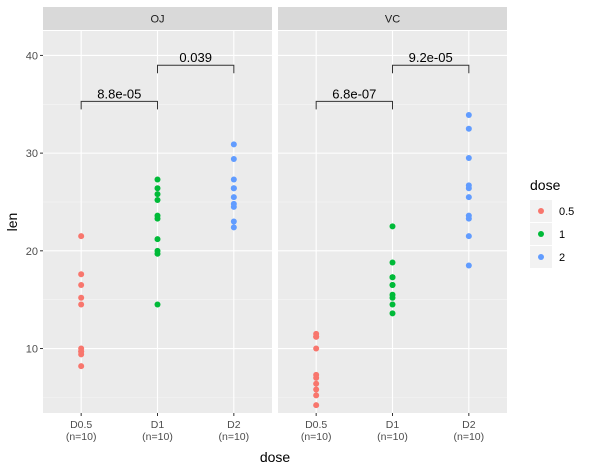 The image size is (590, 476). Describe the element at coordinates (32, 56) in the screenshot. I see `y-tick-label: 40` at that location.